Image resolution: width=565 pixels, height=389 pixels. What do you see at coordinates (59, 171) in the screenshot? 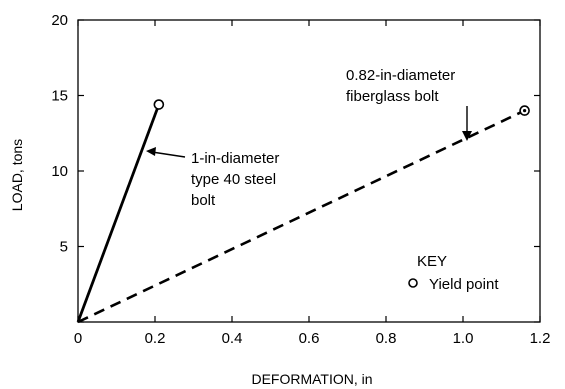
I see `y-tick-label: 10` at bounding box center [59, 171].